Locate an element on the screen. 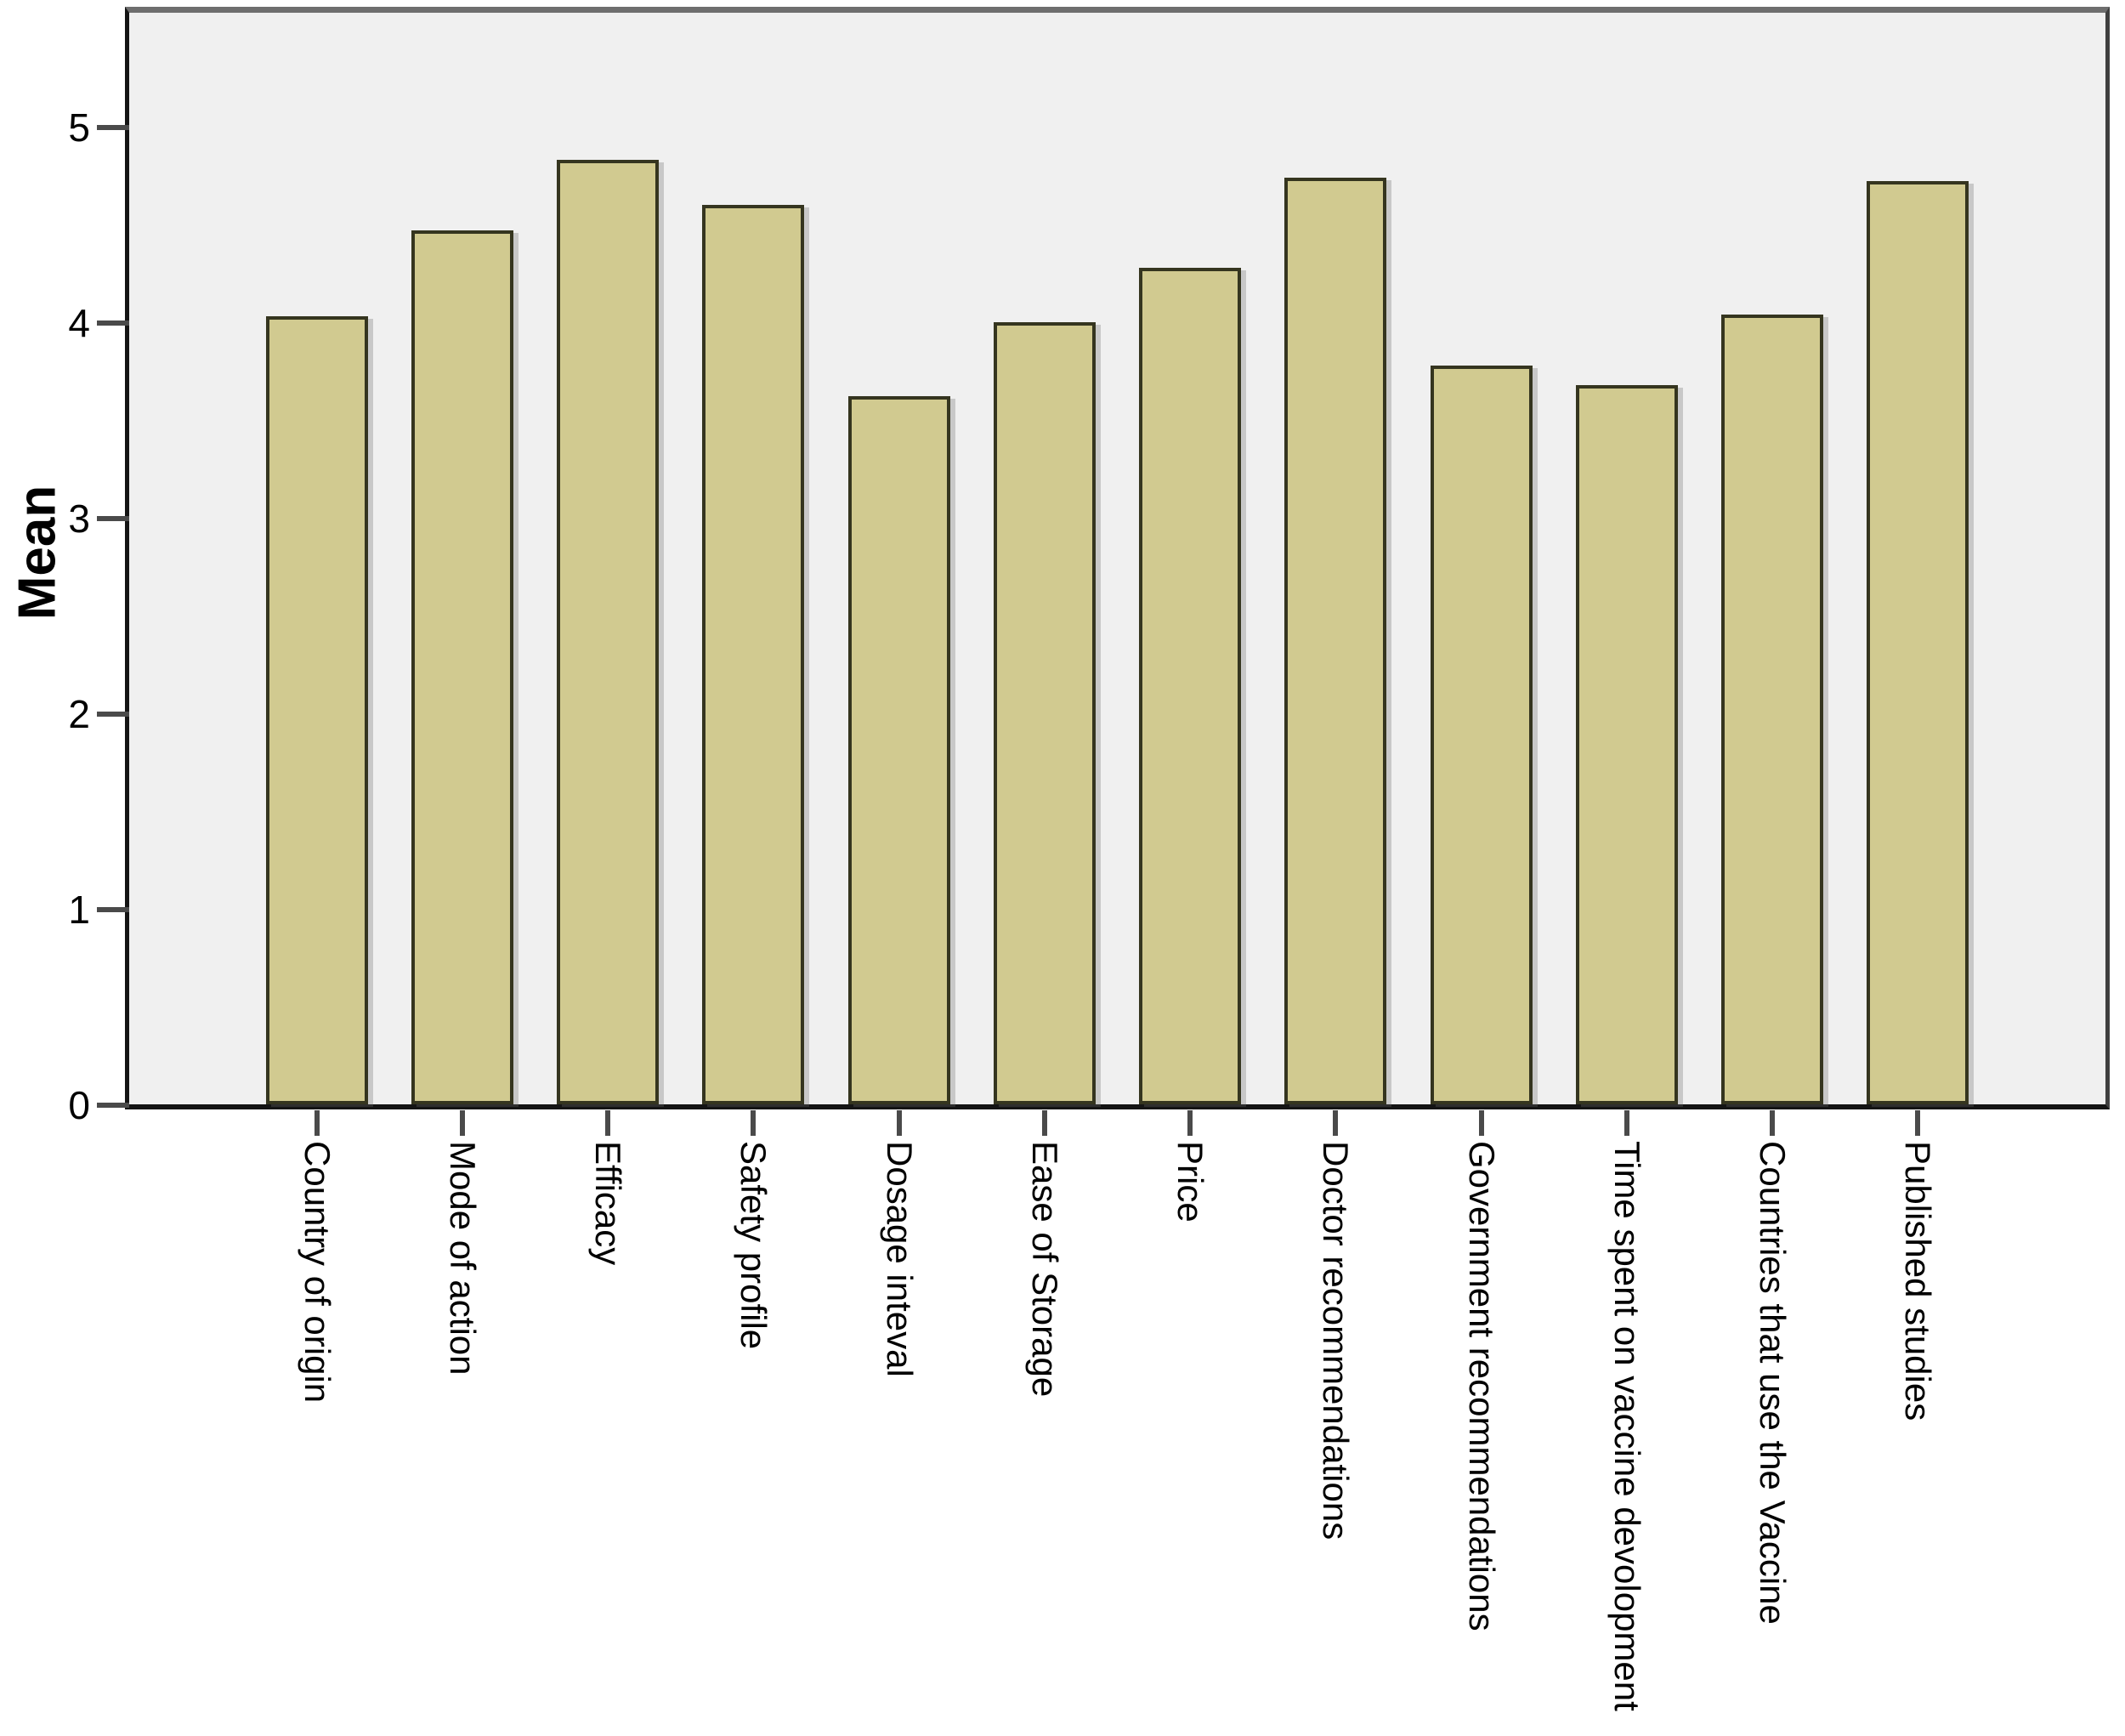 The image size is (2125, 1736). bar-time-spent-on-vaccine-devolopment is located at coordinates (1627, 745).